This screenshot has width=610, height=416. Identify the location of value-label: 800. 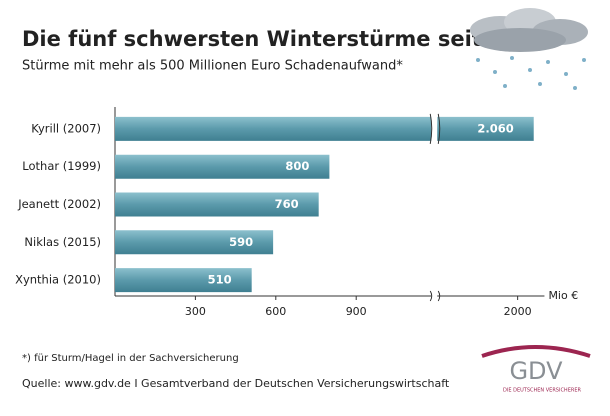
(297, 166).